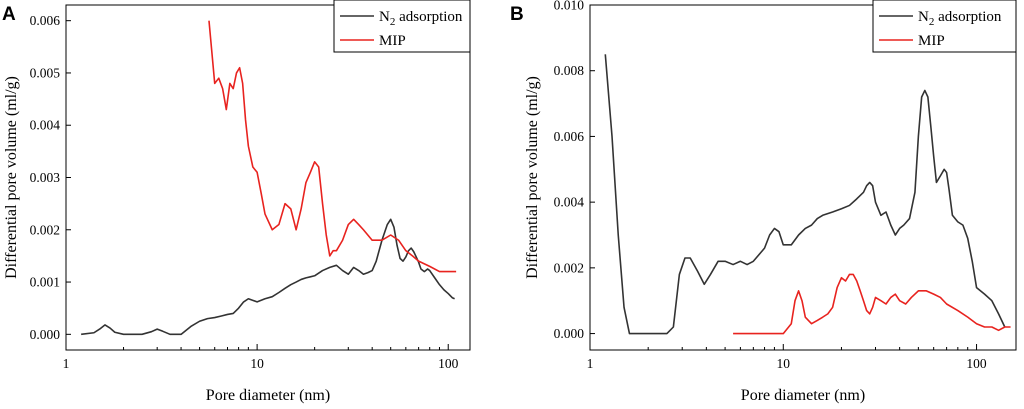 Image resolution: width=1024 pixels, height=409 pixels. Describe the element at coordinates (872, 304) in the screenshot. I see `series-line-mip` at that location.